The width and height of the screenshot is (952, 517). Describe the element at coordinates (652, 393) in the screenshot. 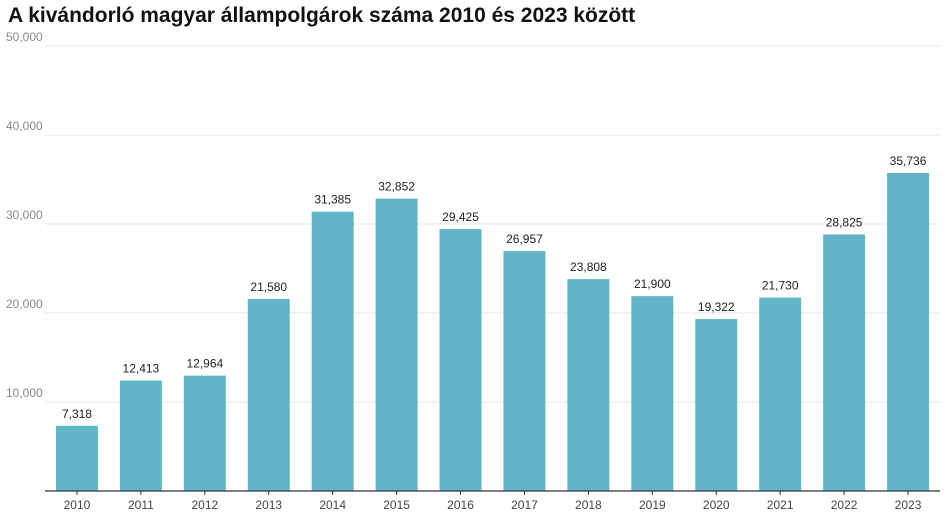

I see `bar-2019` at that location.